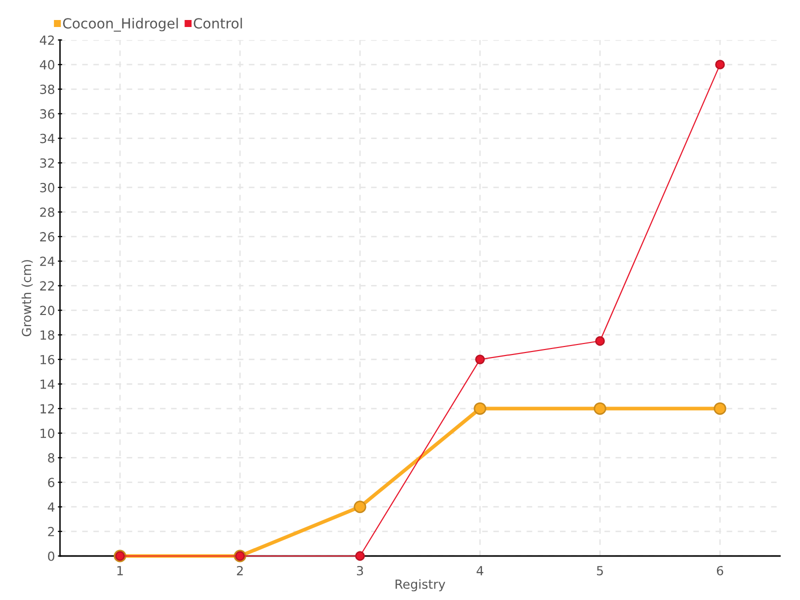 The image size is (800, 600). I want to click on y-tick-label: 34, so click(47, 139).